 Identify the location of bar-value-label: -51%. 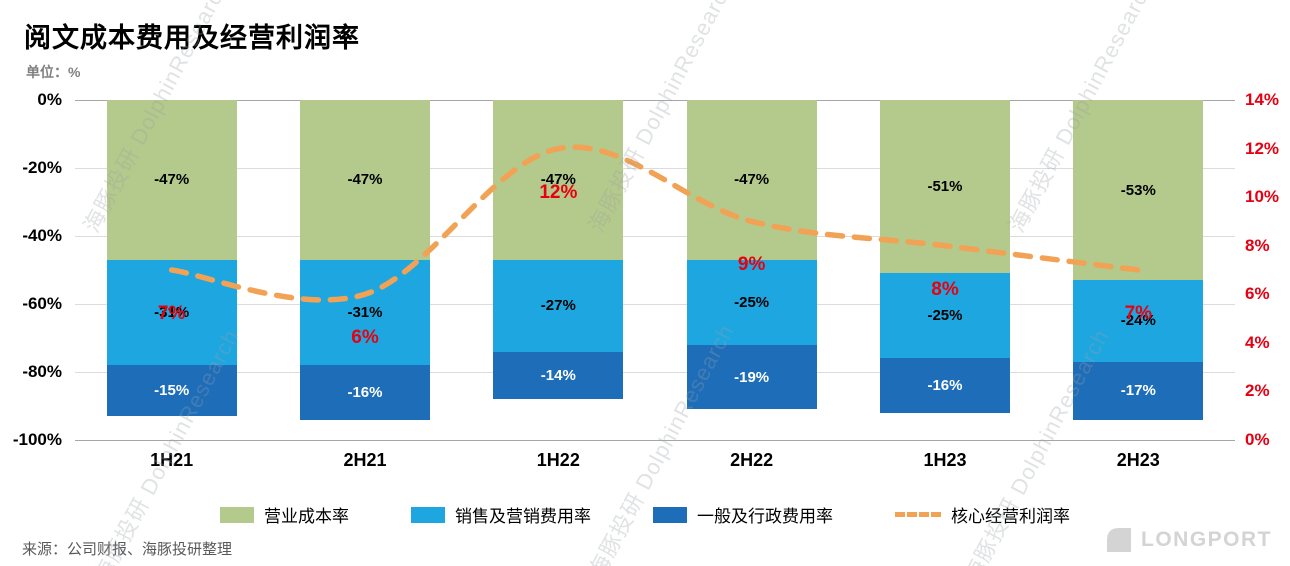
(945, 187).